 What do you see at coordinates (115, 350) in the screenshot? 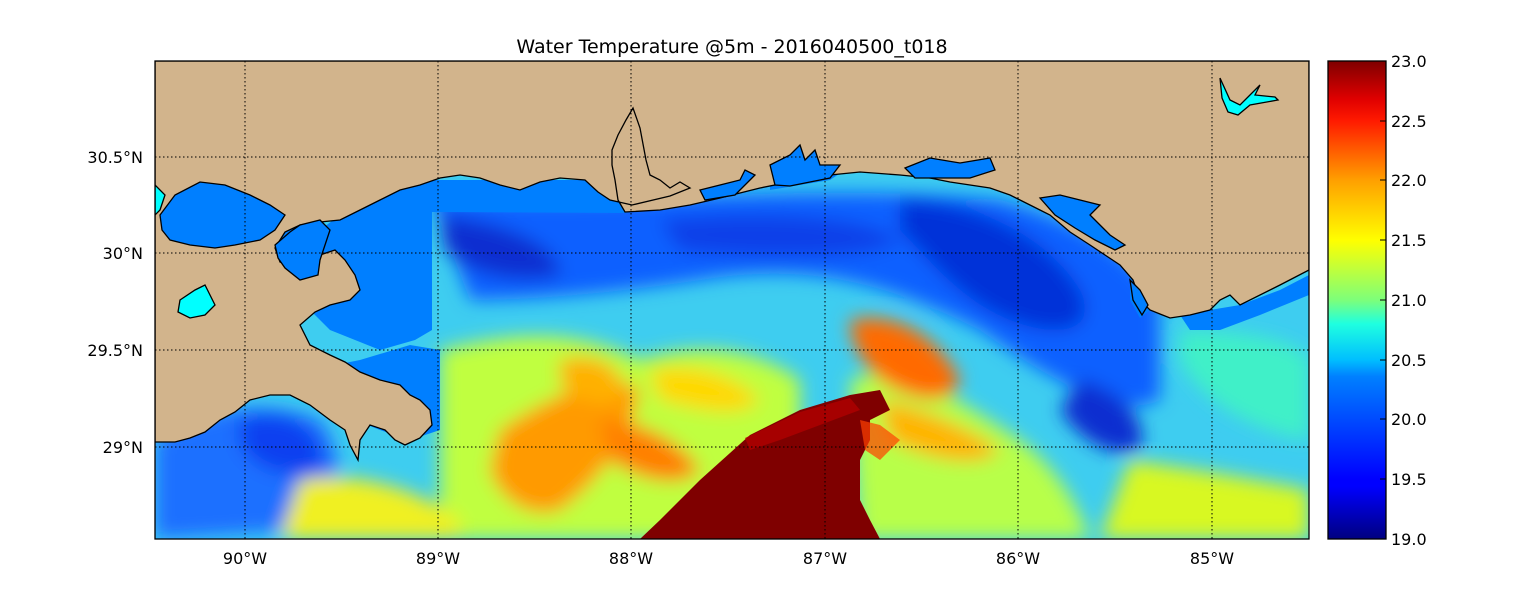
I see `lat-label-29-5n: 29.5°N` at bounding box center [115, 350].